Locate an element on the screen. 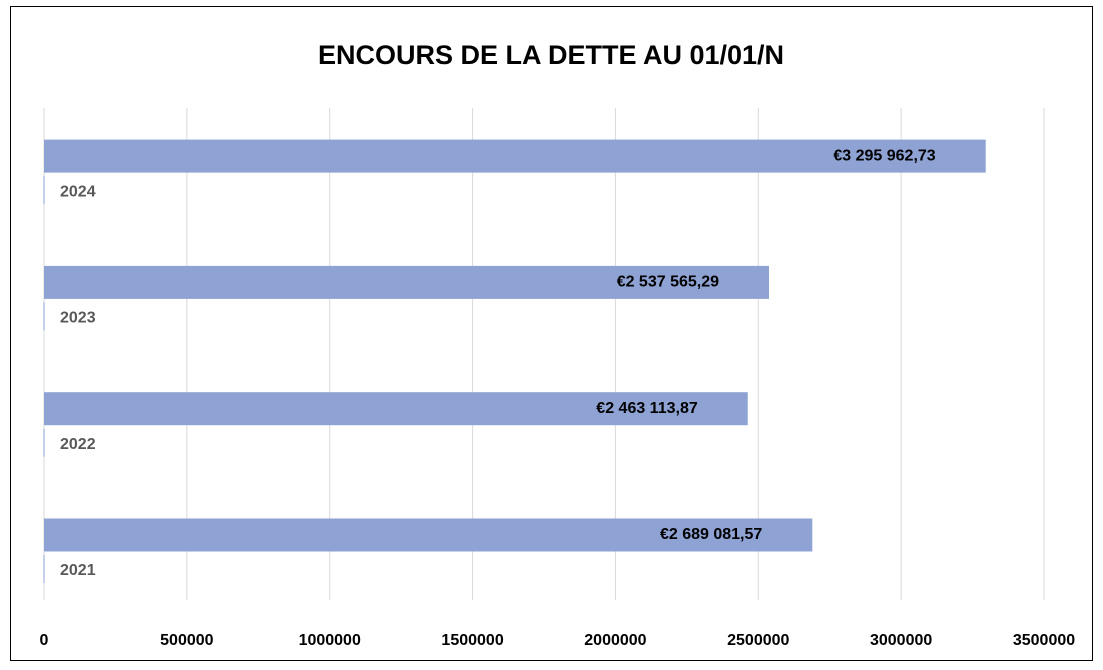 Image resolution: width=1103 pixels, height=670 pixels. x-tick-label: 2500000 is located at coordinates (758, 640).